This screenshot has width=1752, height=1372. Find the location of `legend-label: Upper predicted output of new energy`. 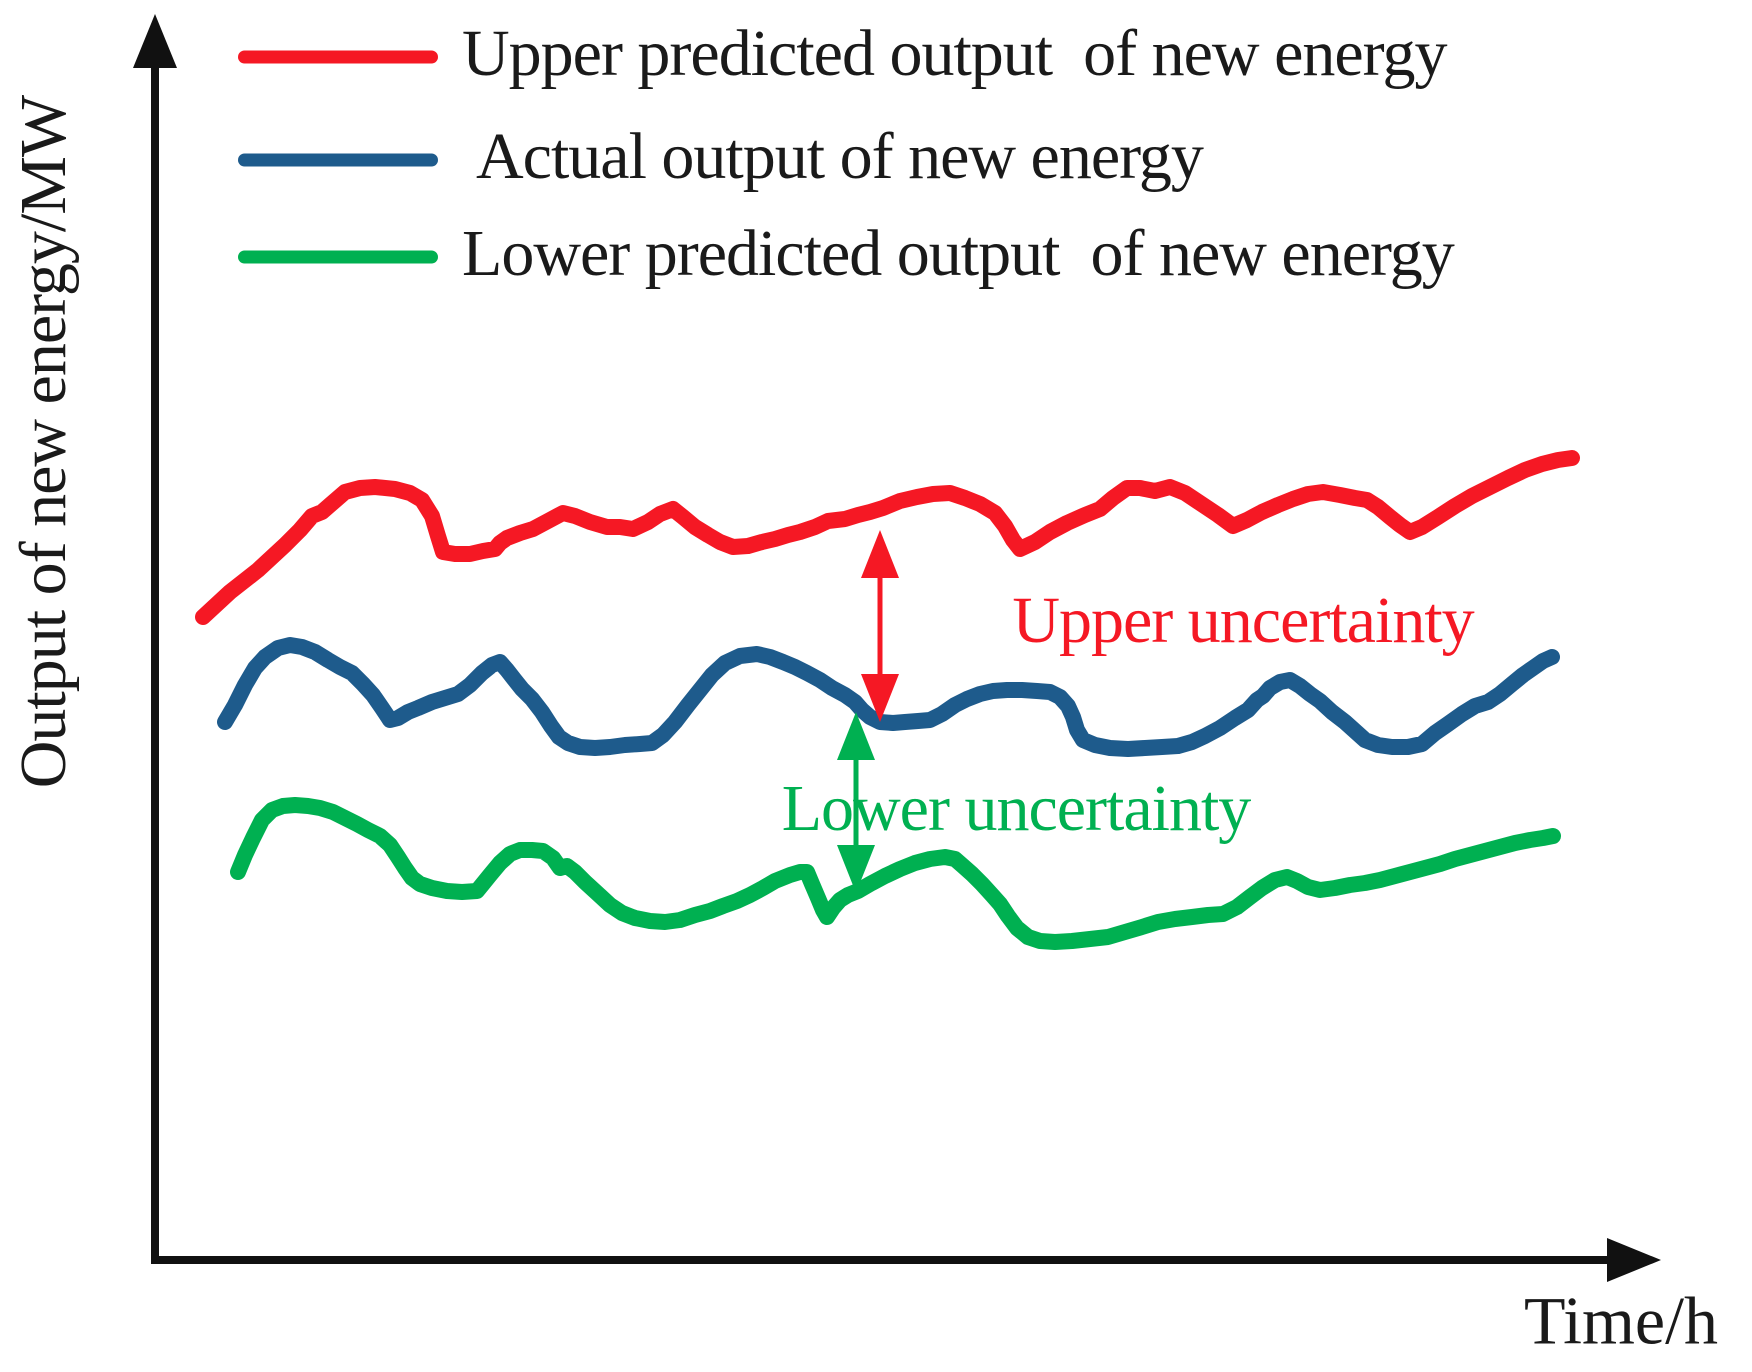

legend-label: Upper predicted output of new energy is located at coordinates (954, 53).